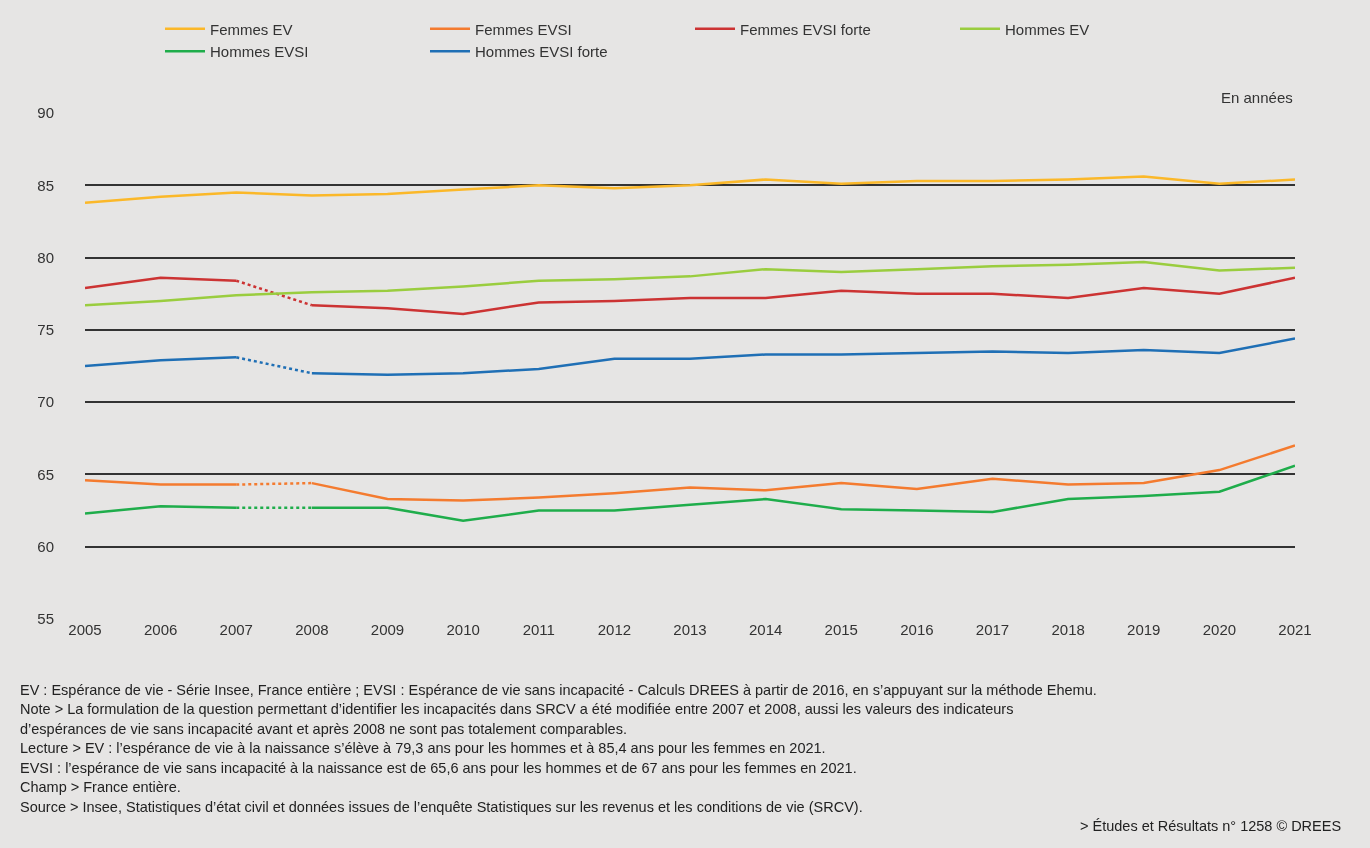 The image size is (1370, 848). Describe the element at coordinates (690, 629) in the screenshot. I see `x-tick-label: 2013` at that location.